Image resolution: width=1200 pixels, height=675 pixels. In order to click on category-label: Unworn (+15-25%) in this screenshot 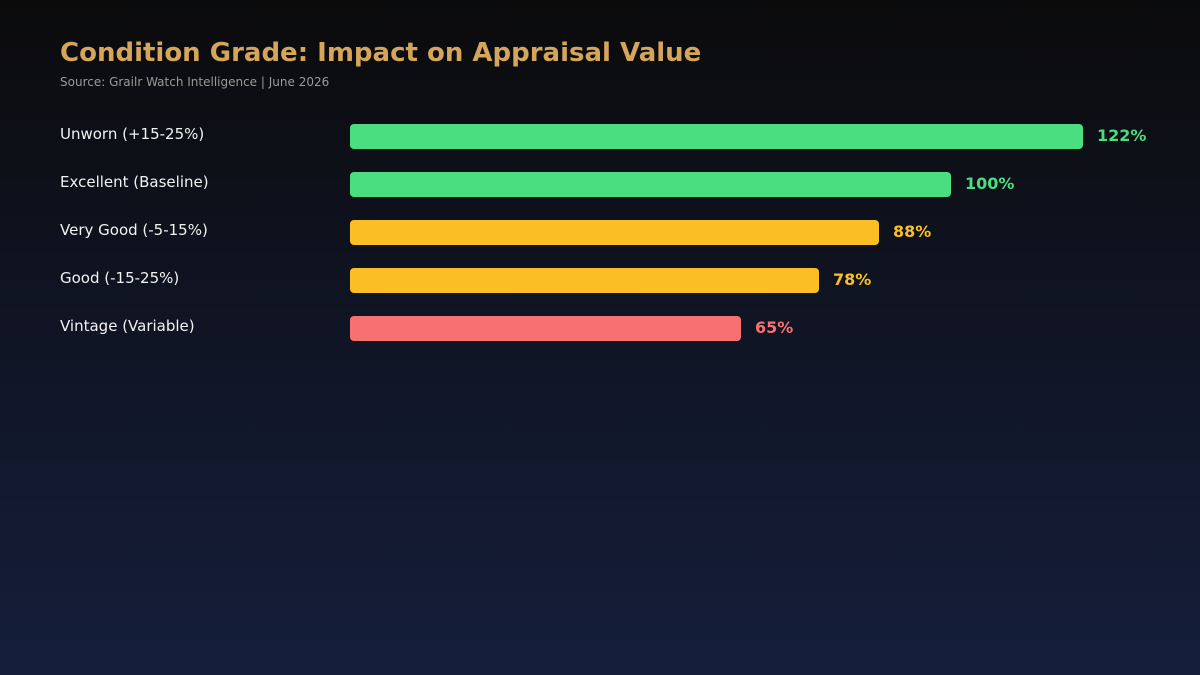, I will do `click(132, 134)`.